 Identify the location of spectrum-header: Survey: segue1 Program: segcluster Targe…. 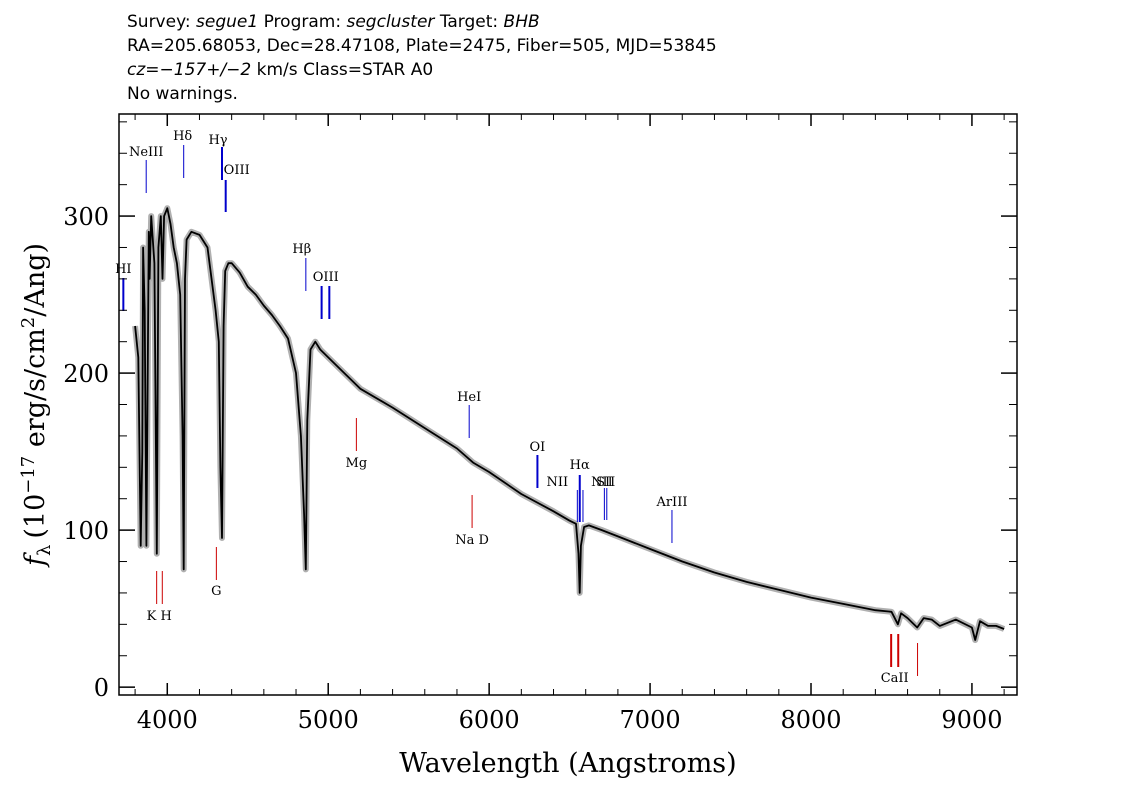
(422, 58).